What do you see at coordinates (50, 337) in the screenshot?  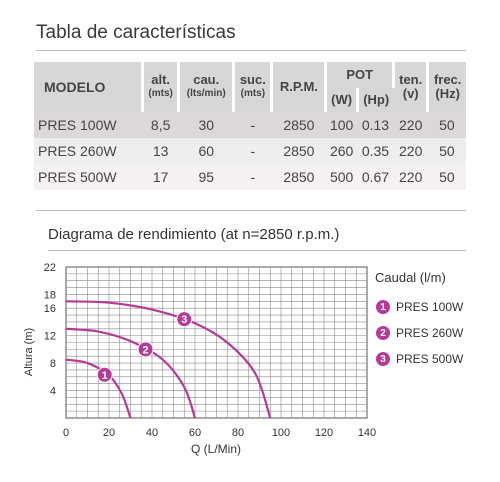 I see `y-tick-label: 12` at bounding box center [50, 337].